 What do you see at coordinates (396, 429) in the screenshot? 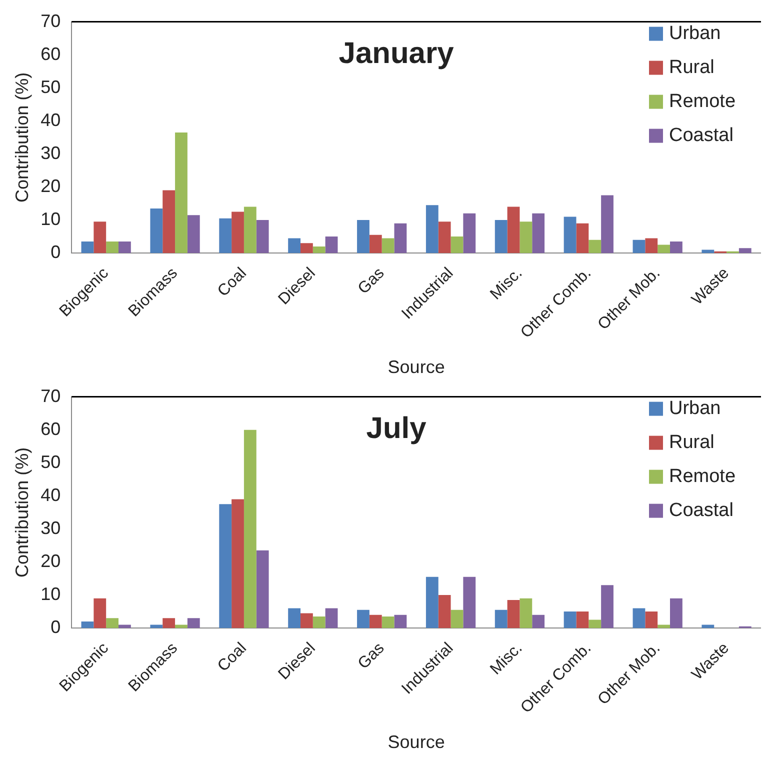
I see `text: July` at bounding box center [396, 429].